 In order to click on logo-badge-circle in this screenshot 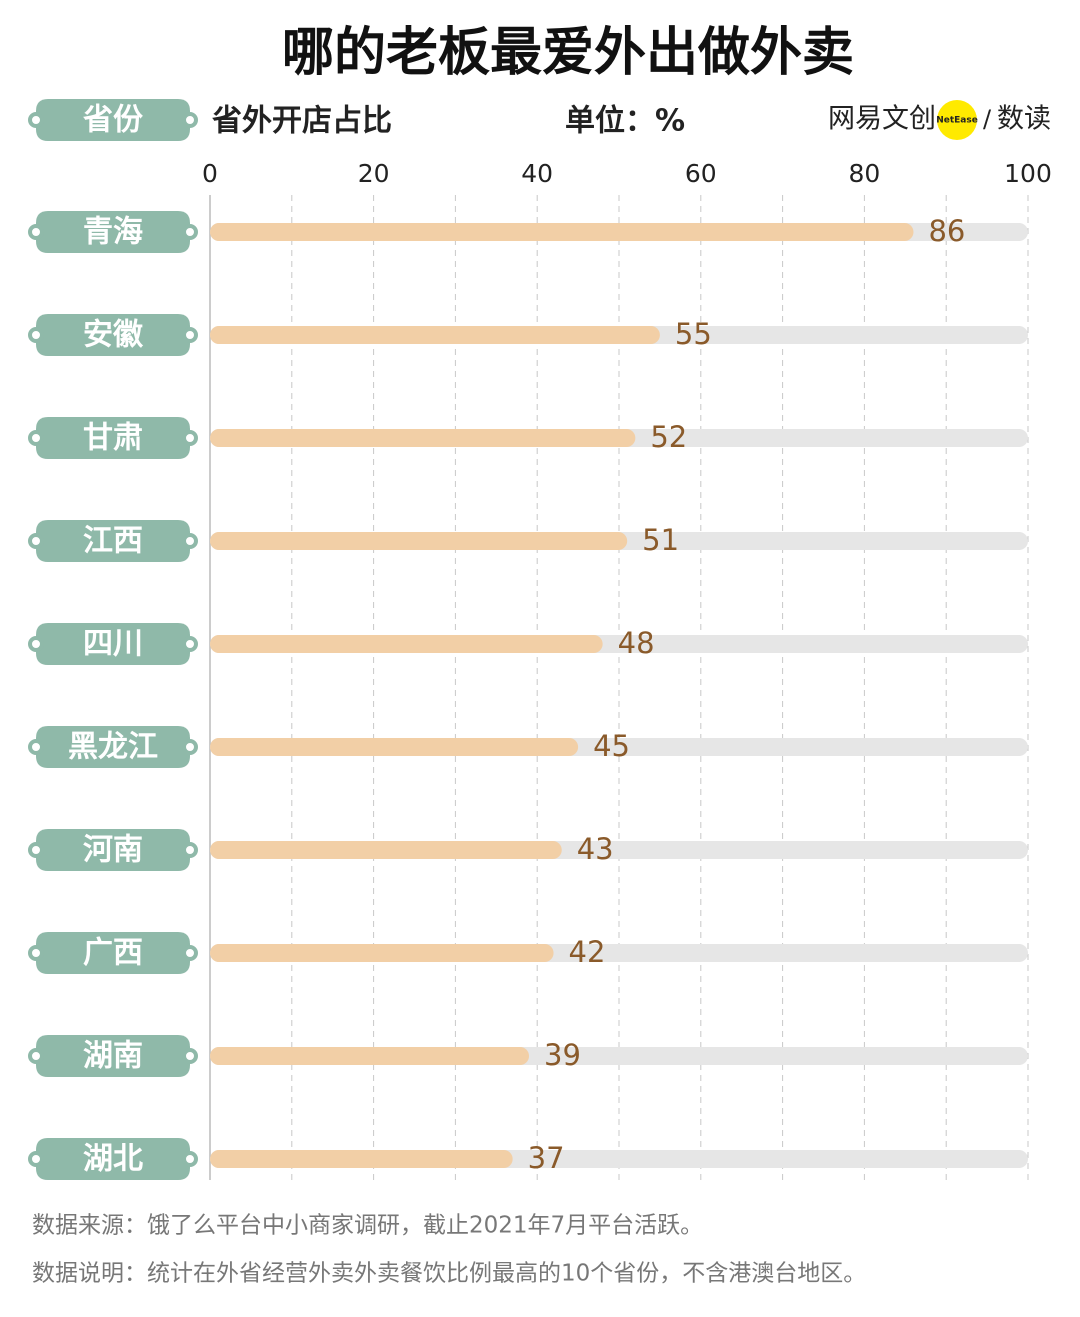, I will do `click(957, 120)`.